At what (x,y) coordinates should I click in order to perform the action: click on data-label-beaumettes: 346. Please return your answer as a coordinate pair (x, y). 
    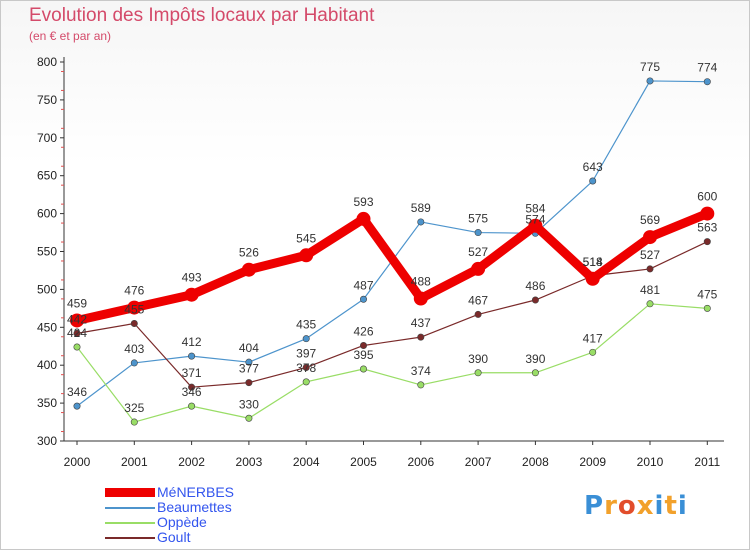
    Looking at the image, I should click on (77, 392).